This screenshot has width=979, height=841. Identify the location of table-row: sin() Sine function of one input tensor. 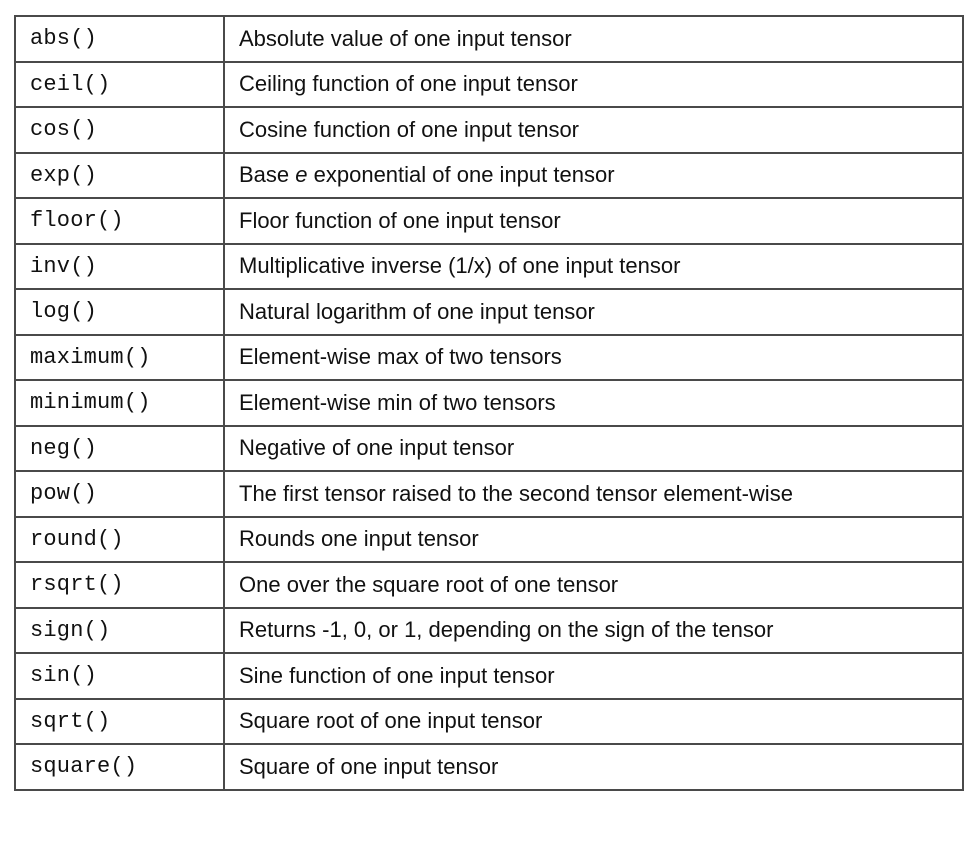
(489, 676).